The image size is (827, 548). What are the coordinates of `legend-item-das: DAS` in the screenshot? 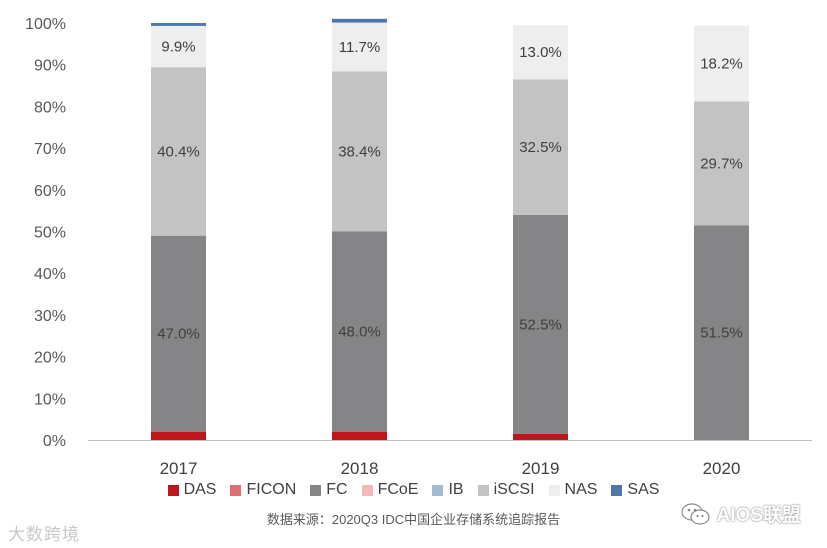 It's located at (192, 490).